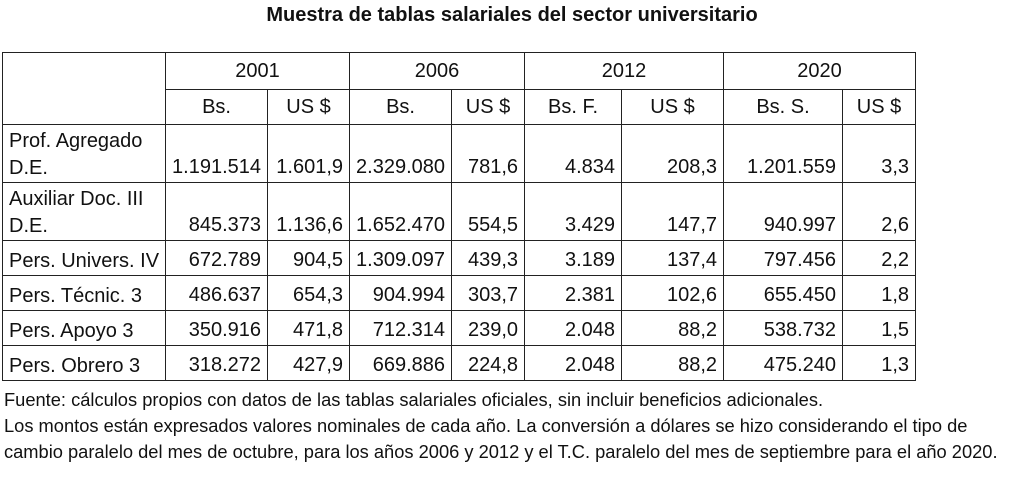  What do you see at coordinates (879, 363) in the screenshot?
I see `value-cell: 1,3` at bounding box center [879, 363].